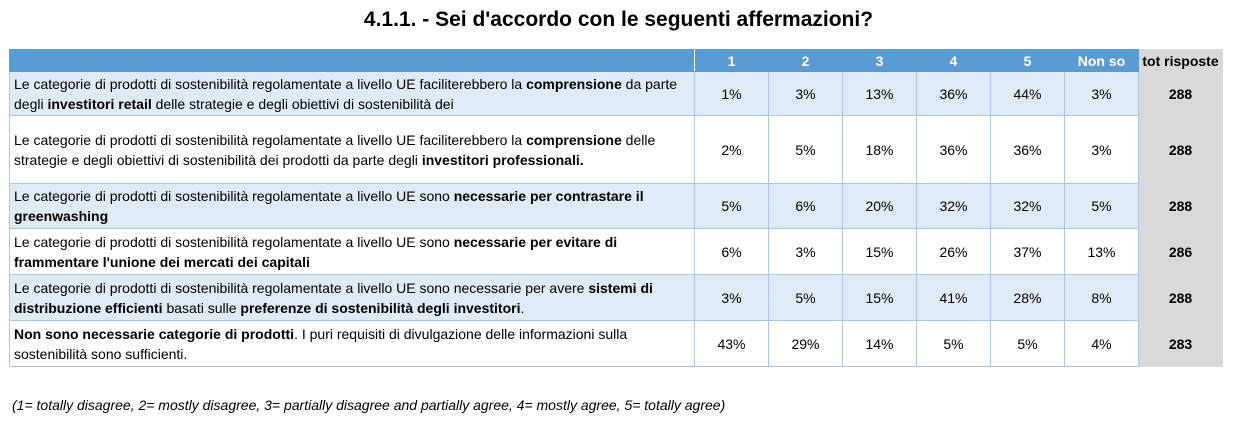 The width and height of the screenshot is (1237, 423). I want to click on statement-bold-segment: investitori professionali., so click(502, 159).